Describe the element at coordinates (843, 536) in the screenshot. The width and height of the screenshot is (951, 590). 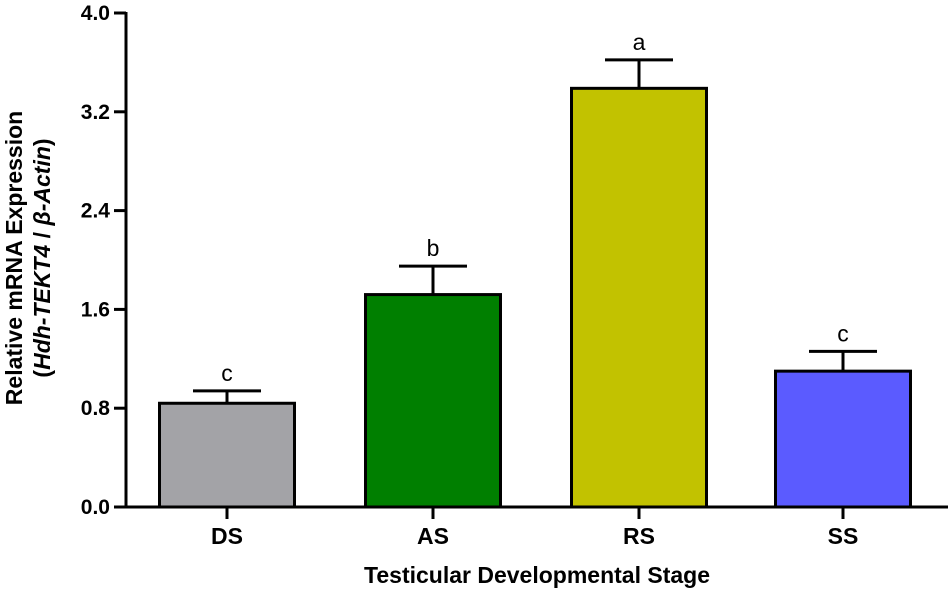
I see `x-tick-label-ss: SS` at that location.